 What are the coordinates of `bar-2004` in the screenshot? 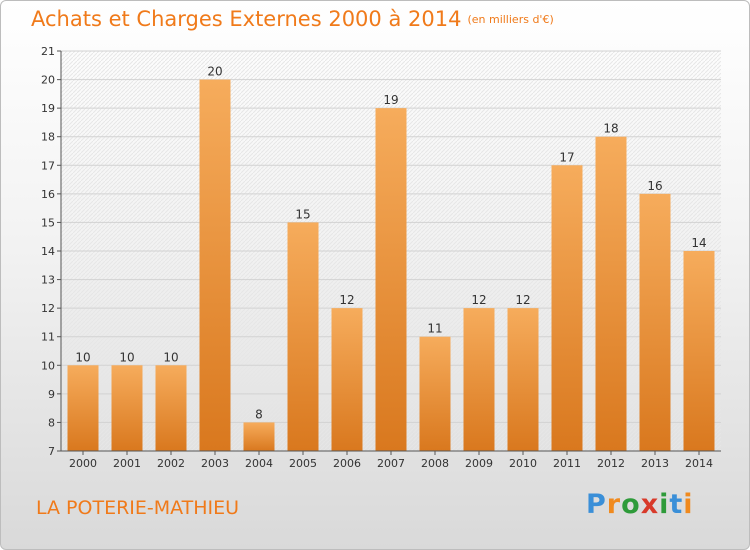 It's located at (259, 436).